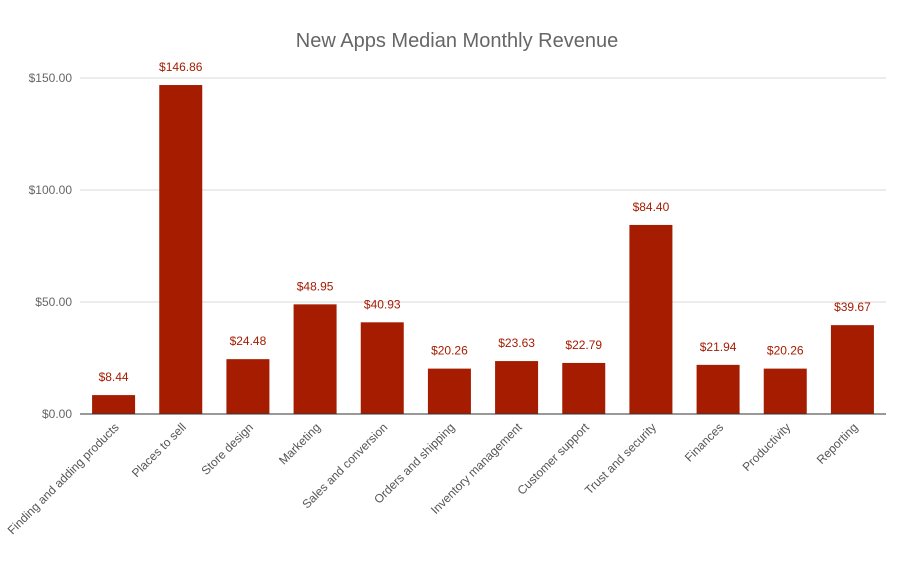 The width and height of the screenshot is (915, 570). I want to click on x-tick-label: Places to sell, so click(159, 450).